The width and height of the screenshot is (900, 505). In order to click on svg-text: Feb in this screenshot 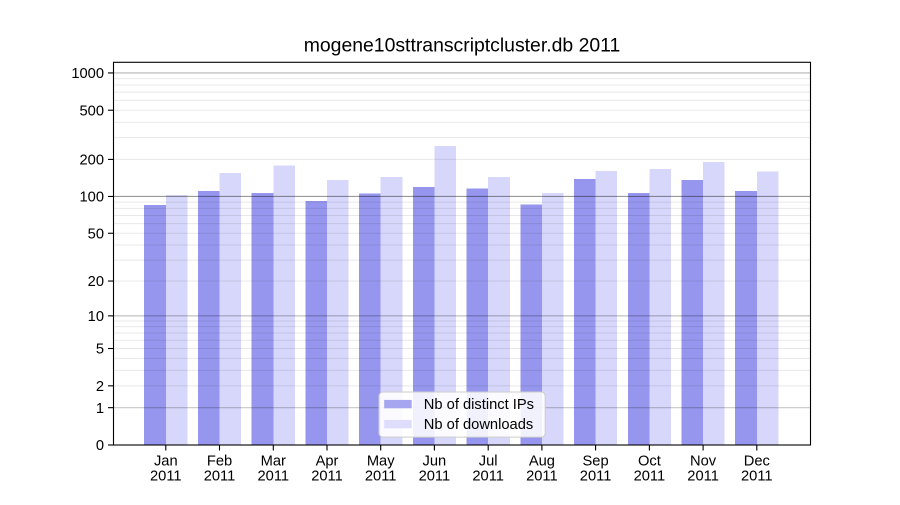, I will do `click(219, 461)`.